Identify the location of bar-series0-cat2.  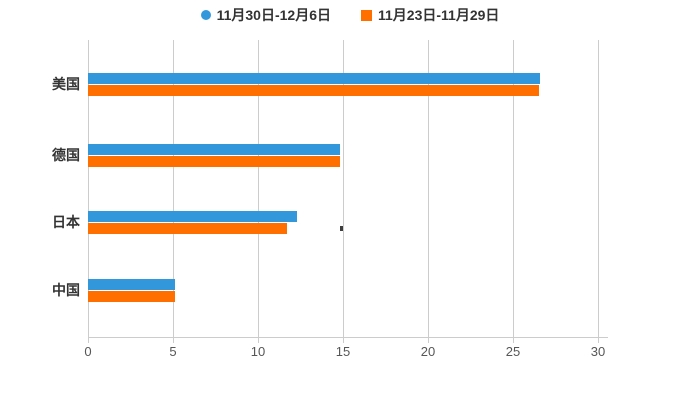
(193, 216).